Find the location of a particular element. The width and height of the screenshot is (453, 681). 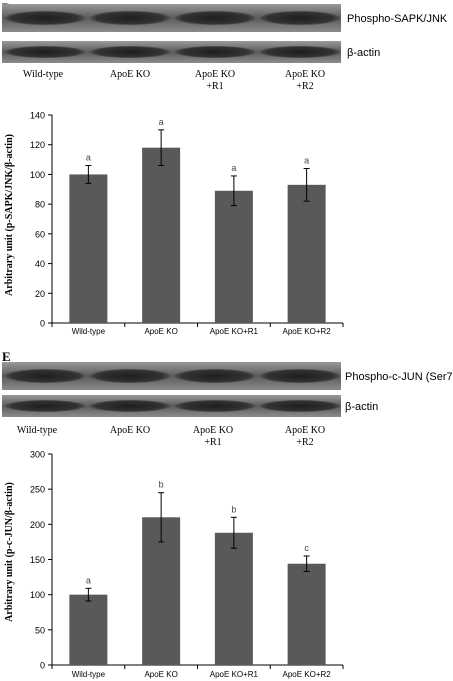

y-tick-label: 50 is located at coordinates (40, 630).